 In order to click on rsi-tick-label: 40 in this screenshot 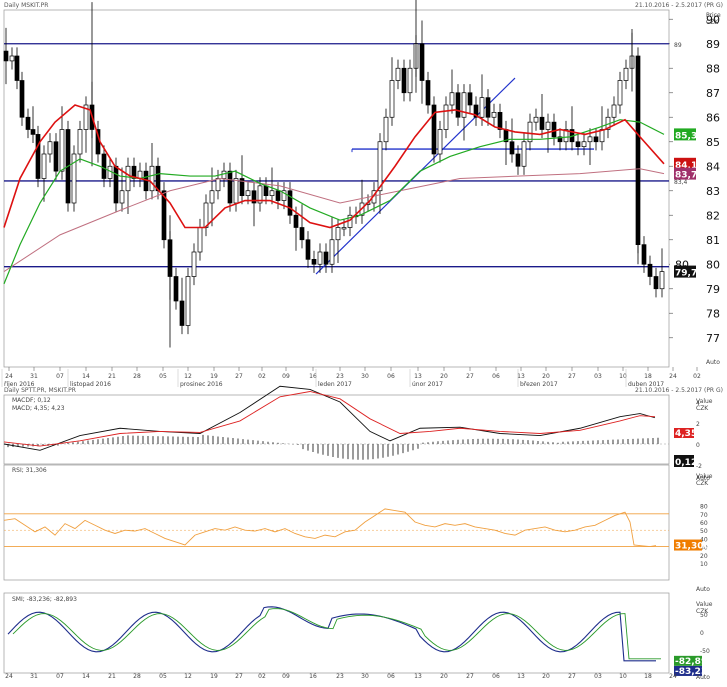, I will do `click(704, 539)`.